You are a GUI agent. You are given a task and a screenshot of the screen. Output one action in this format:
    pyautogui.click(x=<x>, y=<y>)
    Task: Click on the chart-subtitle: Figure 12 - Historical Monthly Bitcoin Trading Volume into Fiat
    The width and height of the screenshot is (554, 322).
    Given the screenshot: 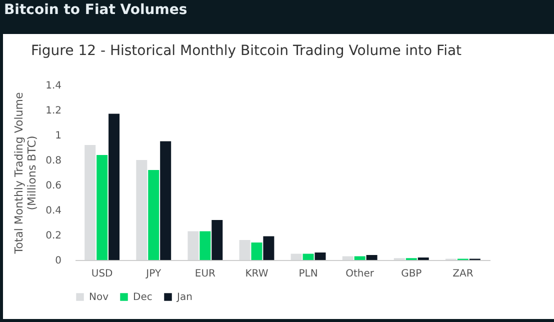 What is the action you would take?
    pyautogui.click(x=246, y=51)
    